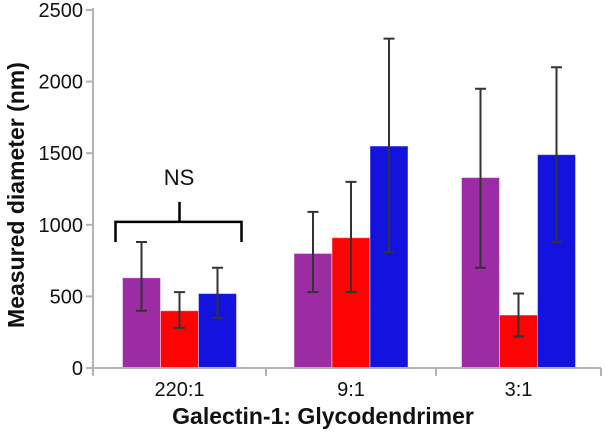 The image size is (607, 437). I want to click on y-tick-label-0: 0, so click(77, 369).